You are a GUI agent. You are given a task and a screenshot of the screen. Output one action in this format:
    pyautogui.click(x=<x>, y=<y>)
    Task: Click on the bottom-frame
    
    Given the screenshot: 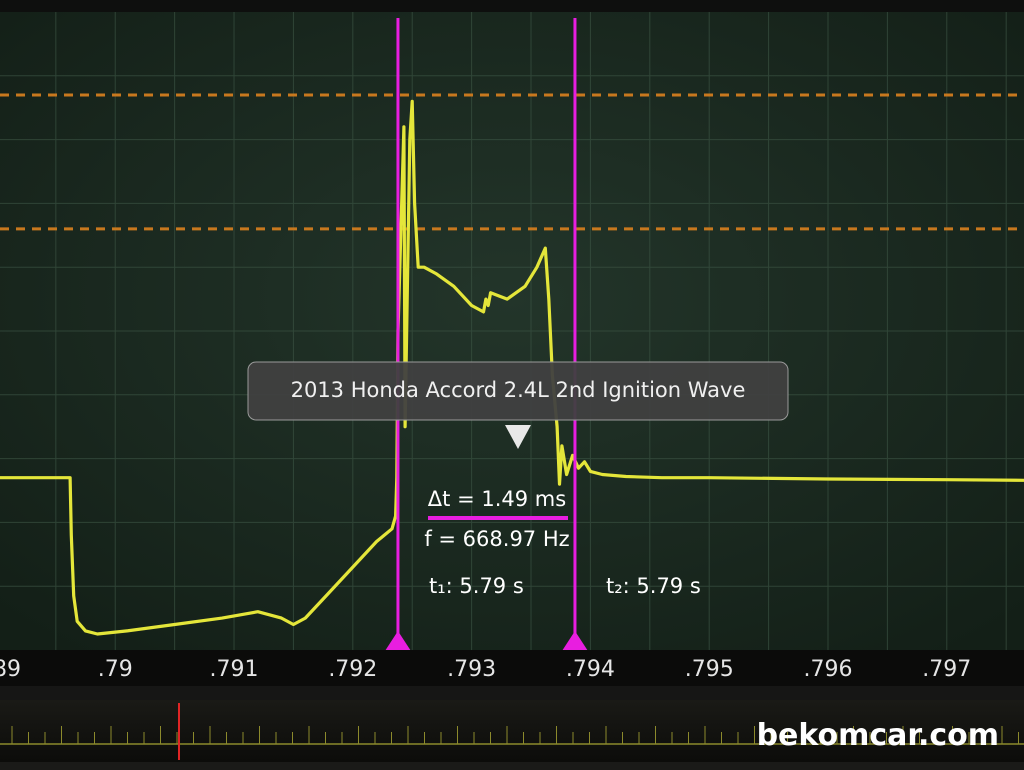 What is the action you would take?
    pyautogui.click(x=512, y=766)
    